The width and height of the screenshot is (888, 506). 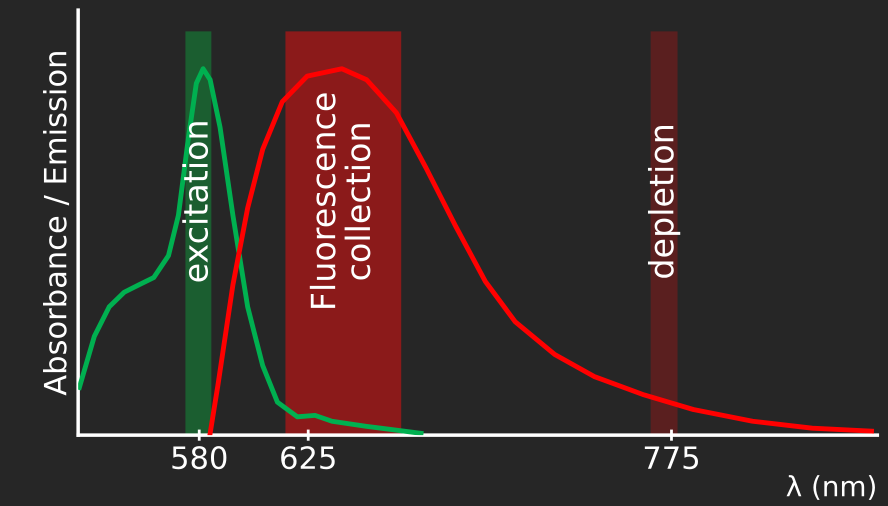 What do you see at coordinates (56, 224) in the screenshot?
I see `y-axis-title: Absorbance / Emission` at bounding box center [56, 224].